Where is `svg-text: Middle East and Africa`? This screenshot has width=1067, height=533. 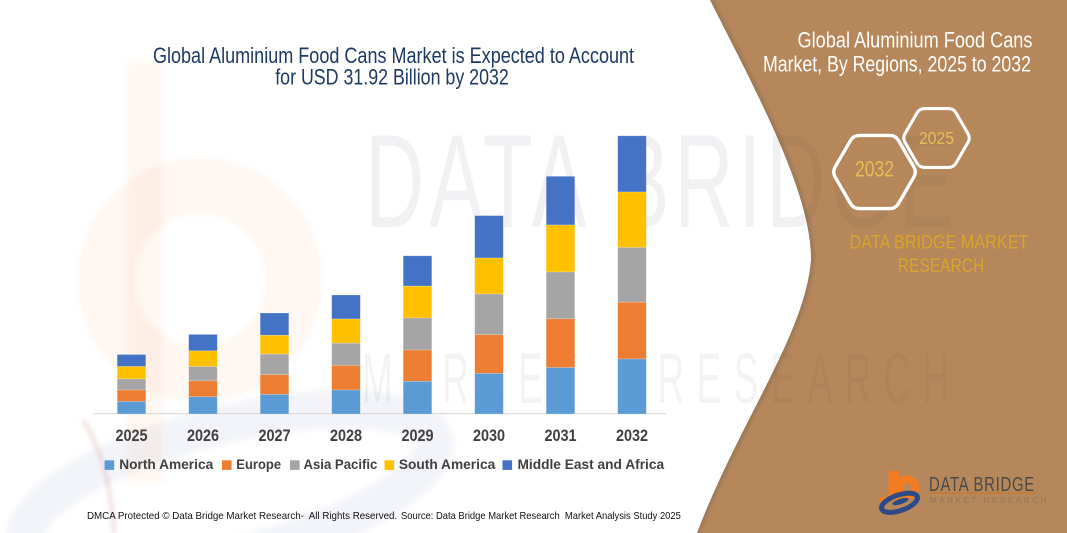
svg-text: Middle East and Africa is located at coordinates (591, 464).